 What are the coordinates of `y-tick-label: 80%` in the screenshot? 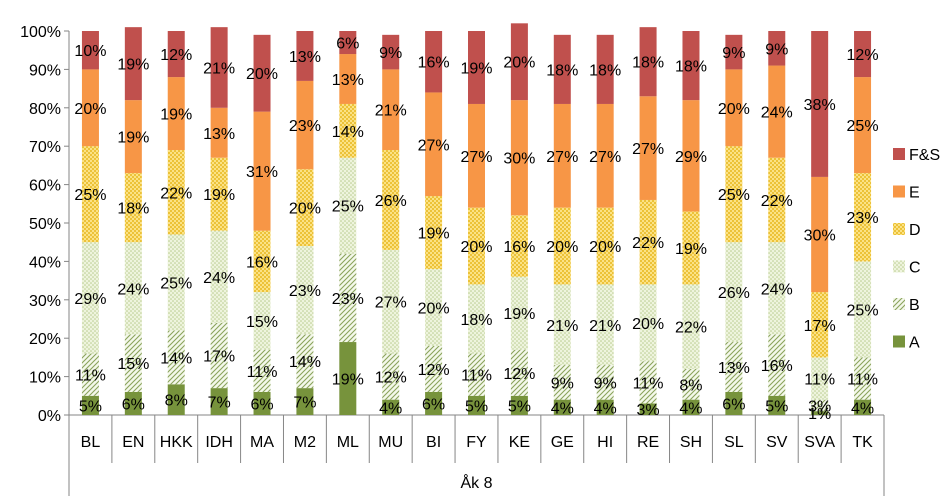 It's located at (45, 109).